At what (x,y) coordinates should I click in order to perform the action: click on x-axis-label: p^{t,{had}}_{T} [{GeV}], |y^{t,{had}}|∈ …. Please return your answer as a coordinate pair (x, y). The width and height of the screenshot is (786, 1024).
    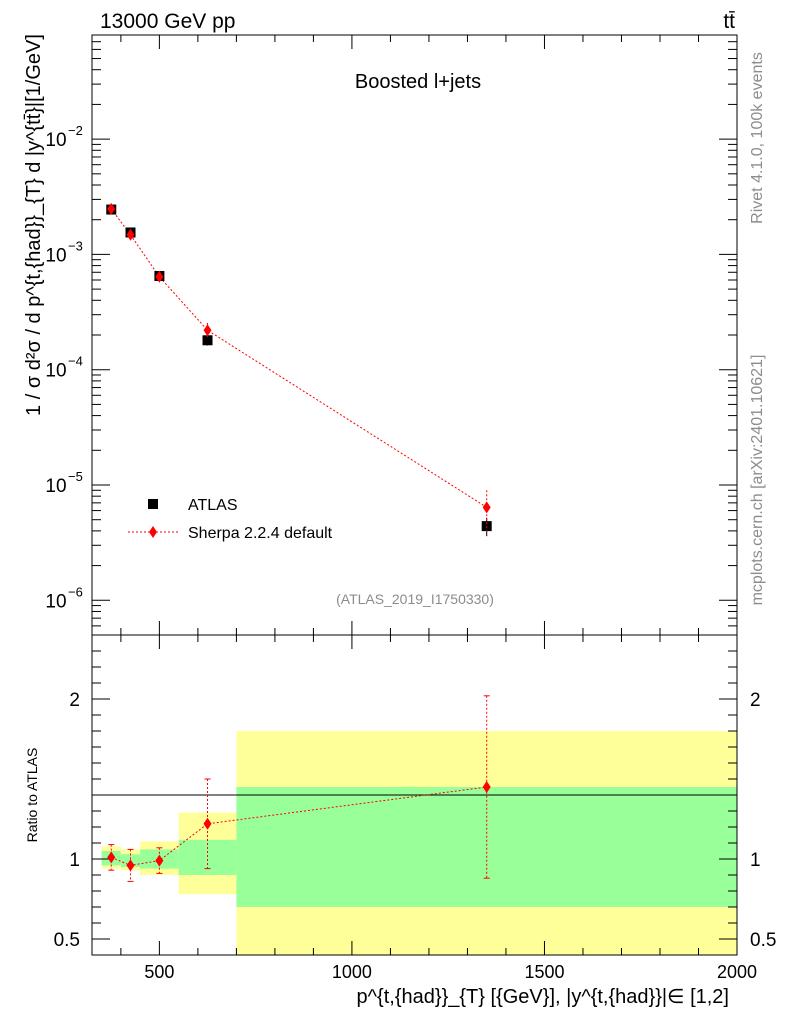
    Looking at the image, I should click on (543, 997).